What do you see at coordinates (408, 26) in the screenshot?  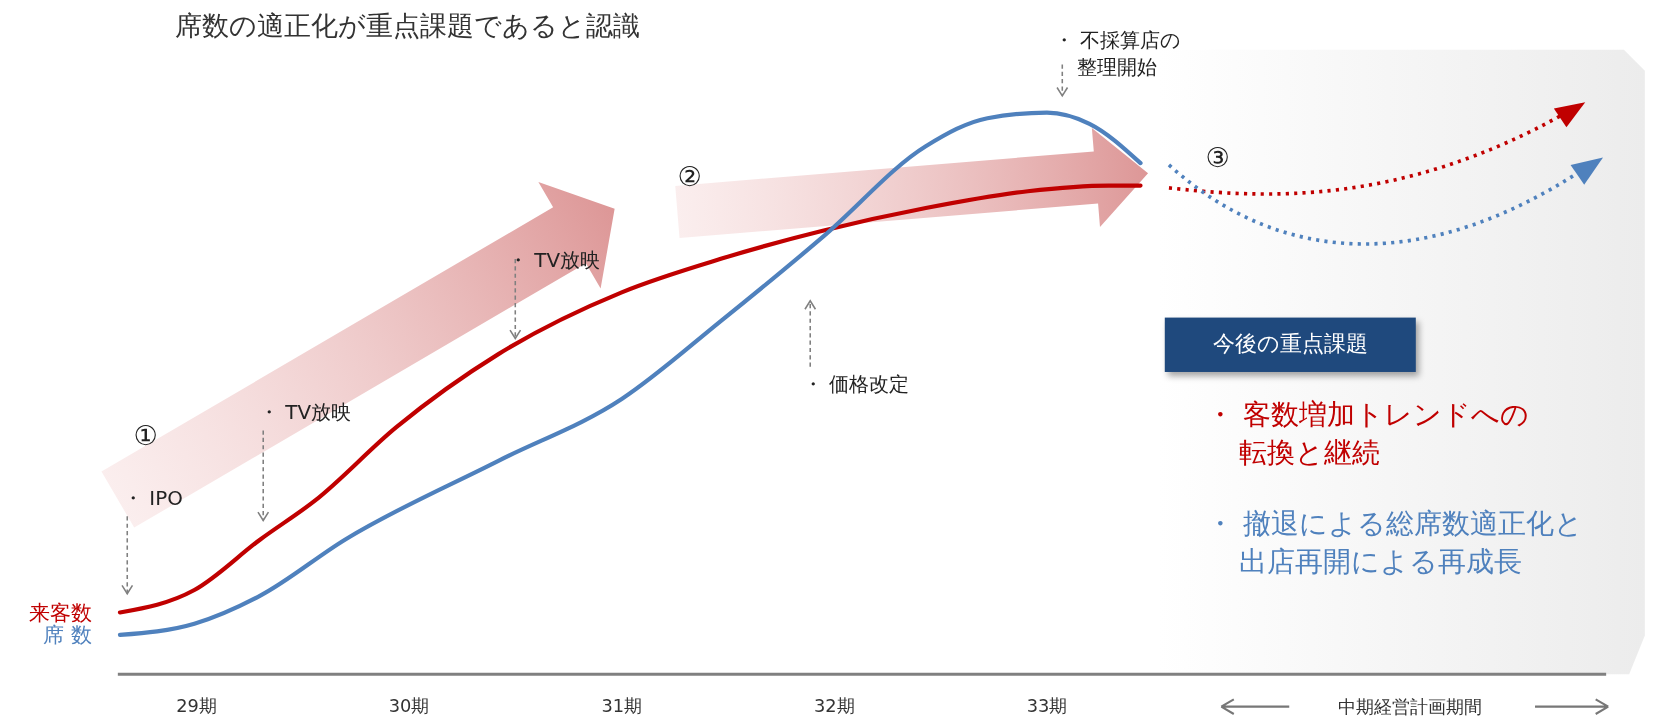 I see `chart-title: 席数の適正化が重点課題であると認識` at bounding box center [408, 26].